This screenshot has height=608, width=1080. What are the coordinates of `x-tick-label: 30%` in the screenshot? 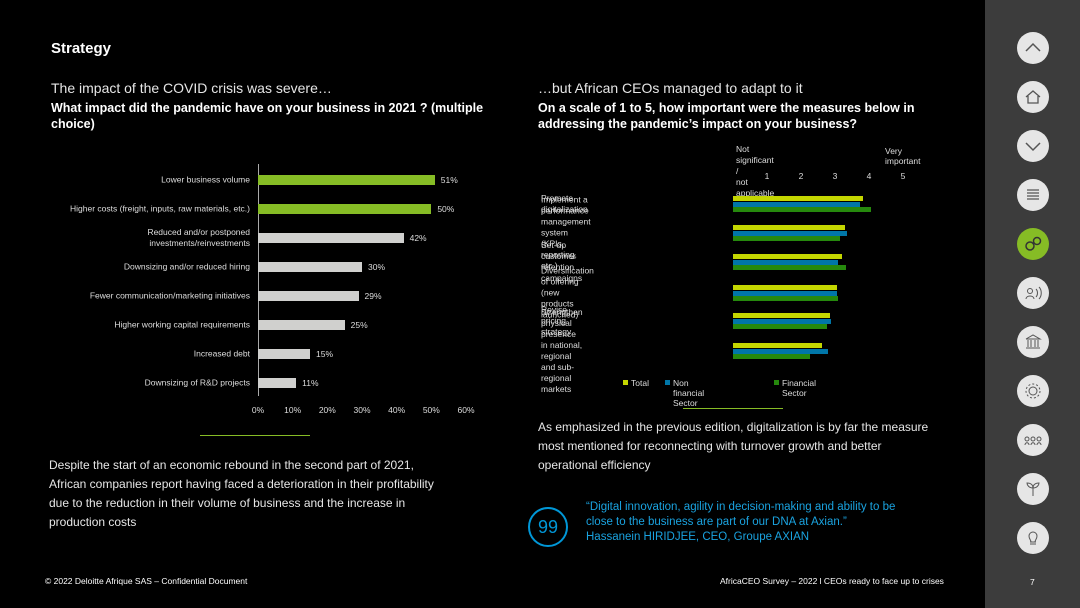 It's located at (362, 410).